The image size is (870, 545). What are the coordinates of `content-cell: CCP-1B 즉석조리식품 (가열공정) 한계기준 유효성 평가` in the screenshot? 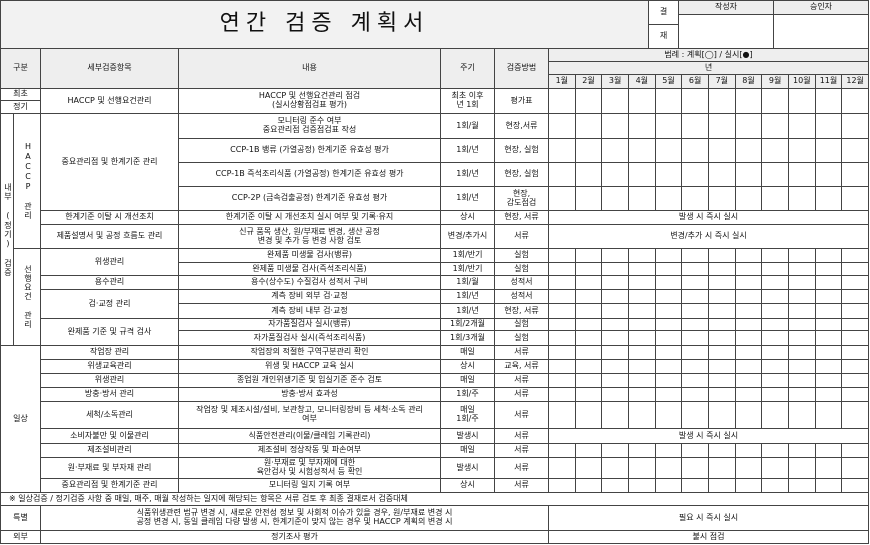 It's located at (309, 174).